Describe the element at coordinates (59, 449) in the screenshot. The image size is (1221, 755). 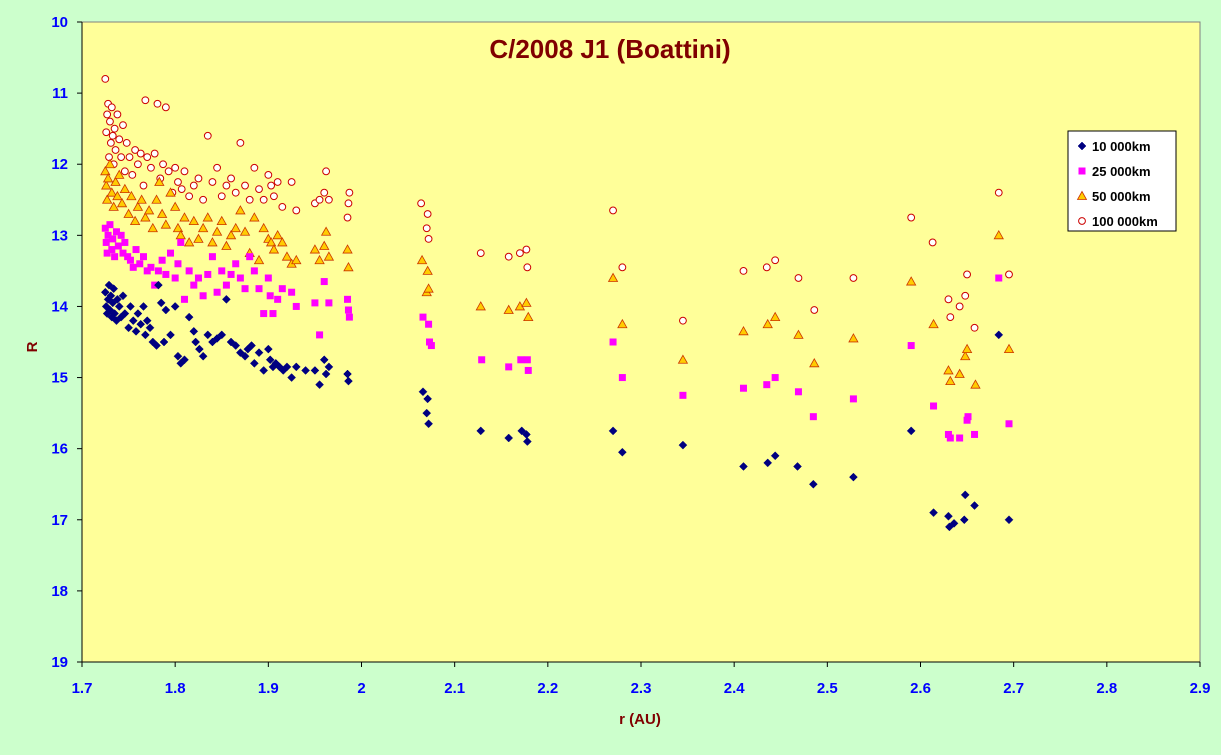
I see `y-tick-label: 16` at that location.